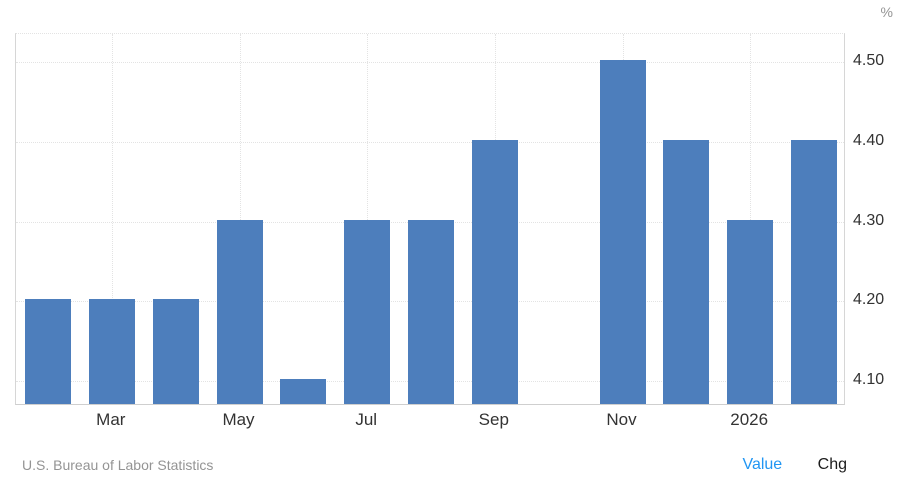 The width and height of the screenshot is (902, 498). I want to click on bar-sep-2025, so click(494, 271).